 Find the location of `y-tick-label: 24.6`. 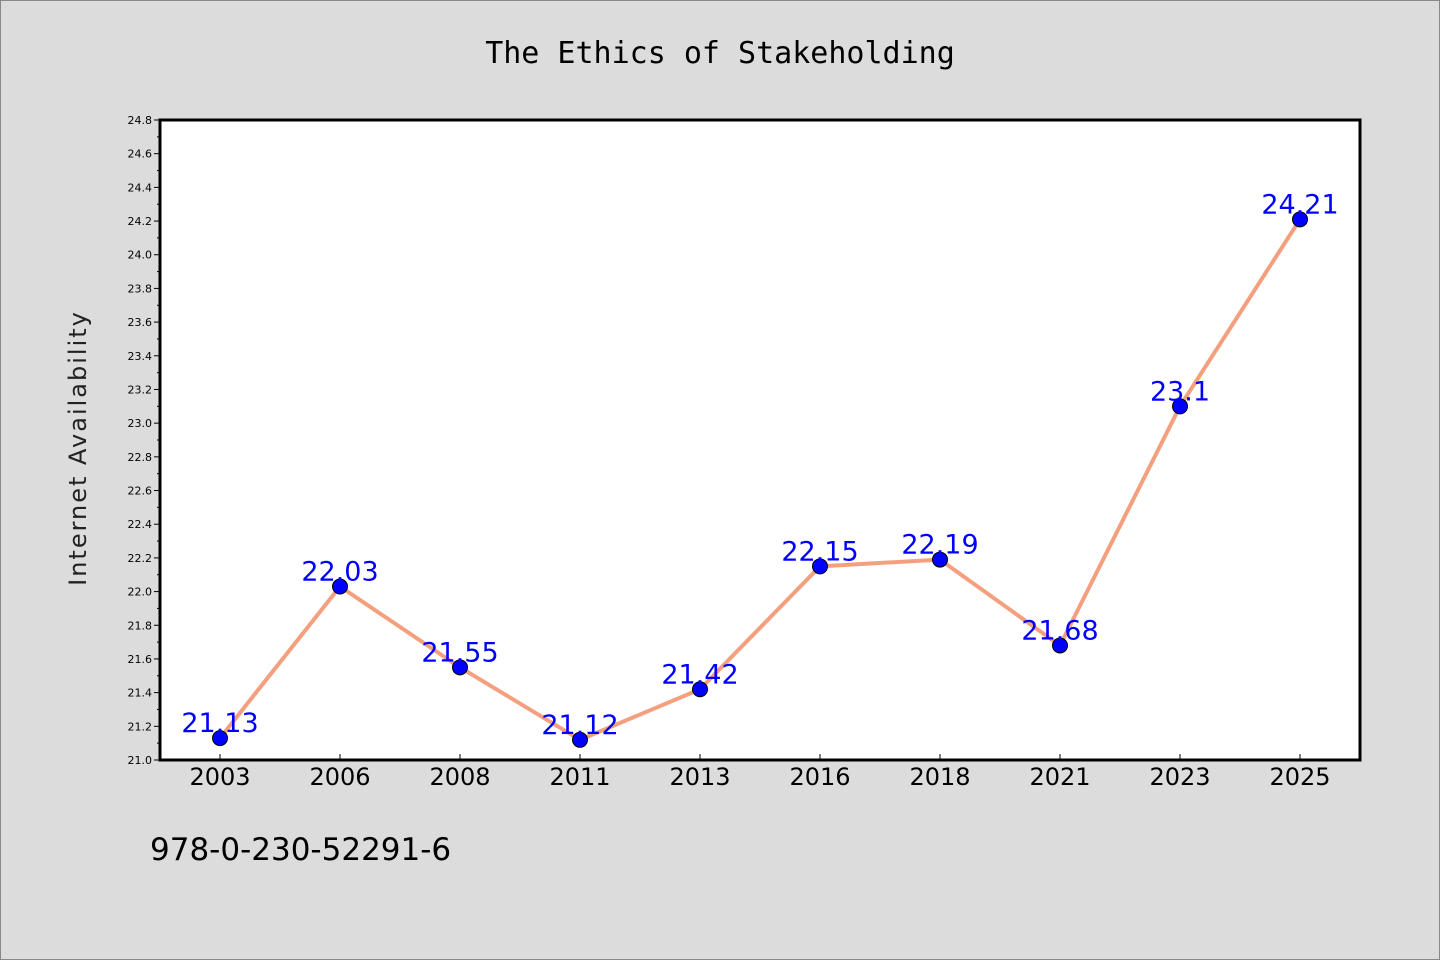

y-tick-label: 24.6 is located at coordinates (140, 154).